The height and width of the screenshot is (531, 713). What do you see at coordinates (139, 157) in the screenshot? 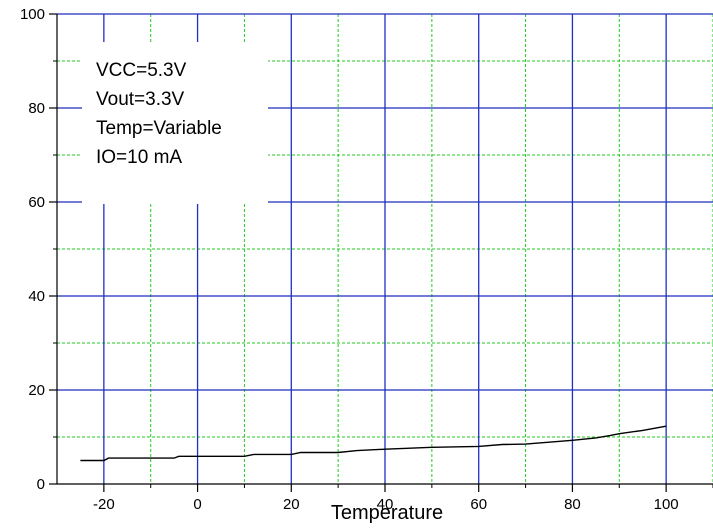
I see `annotation-text: IO=10 mA` at bounding box center [139, 157].